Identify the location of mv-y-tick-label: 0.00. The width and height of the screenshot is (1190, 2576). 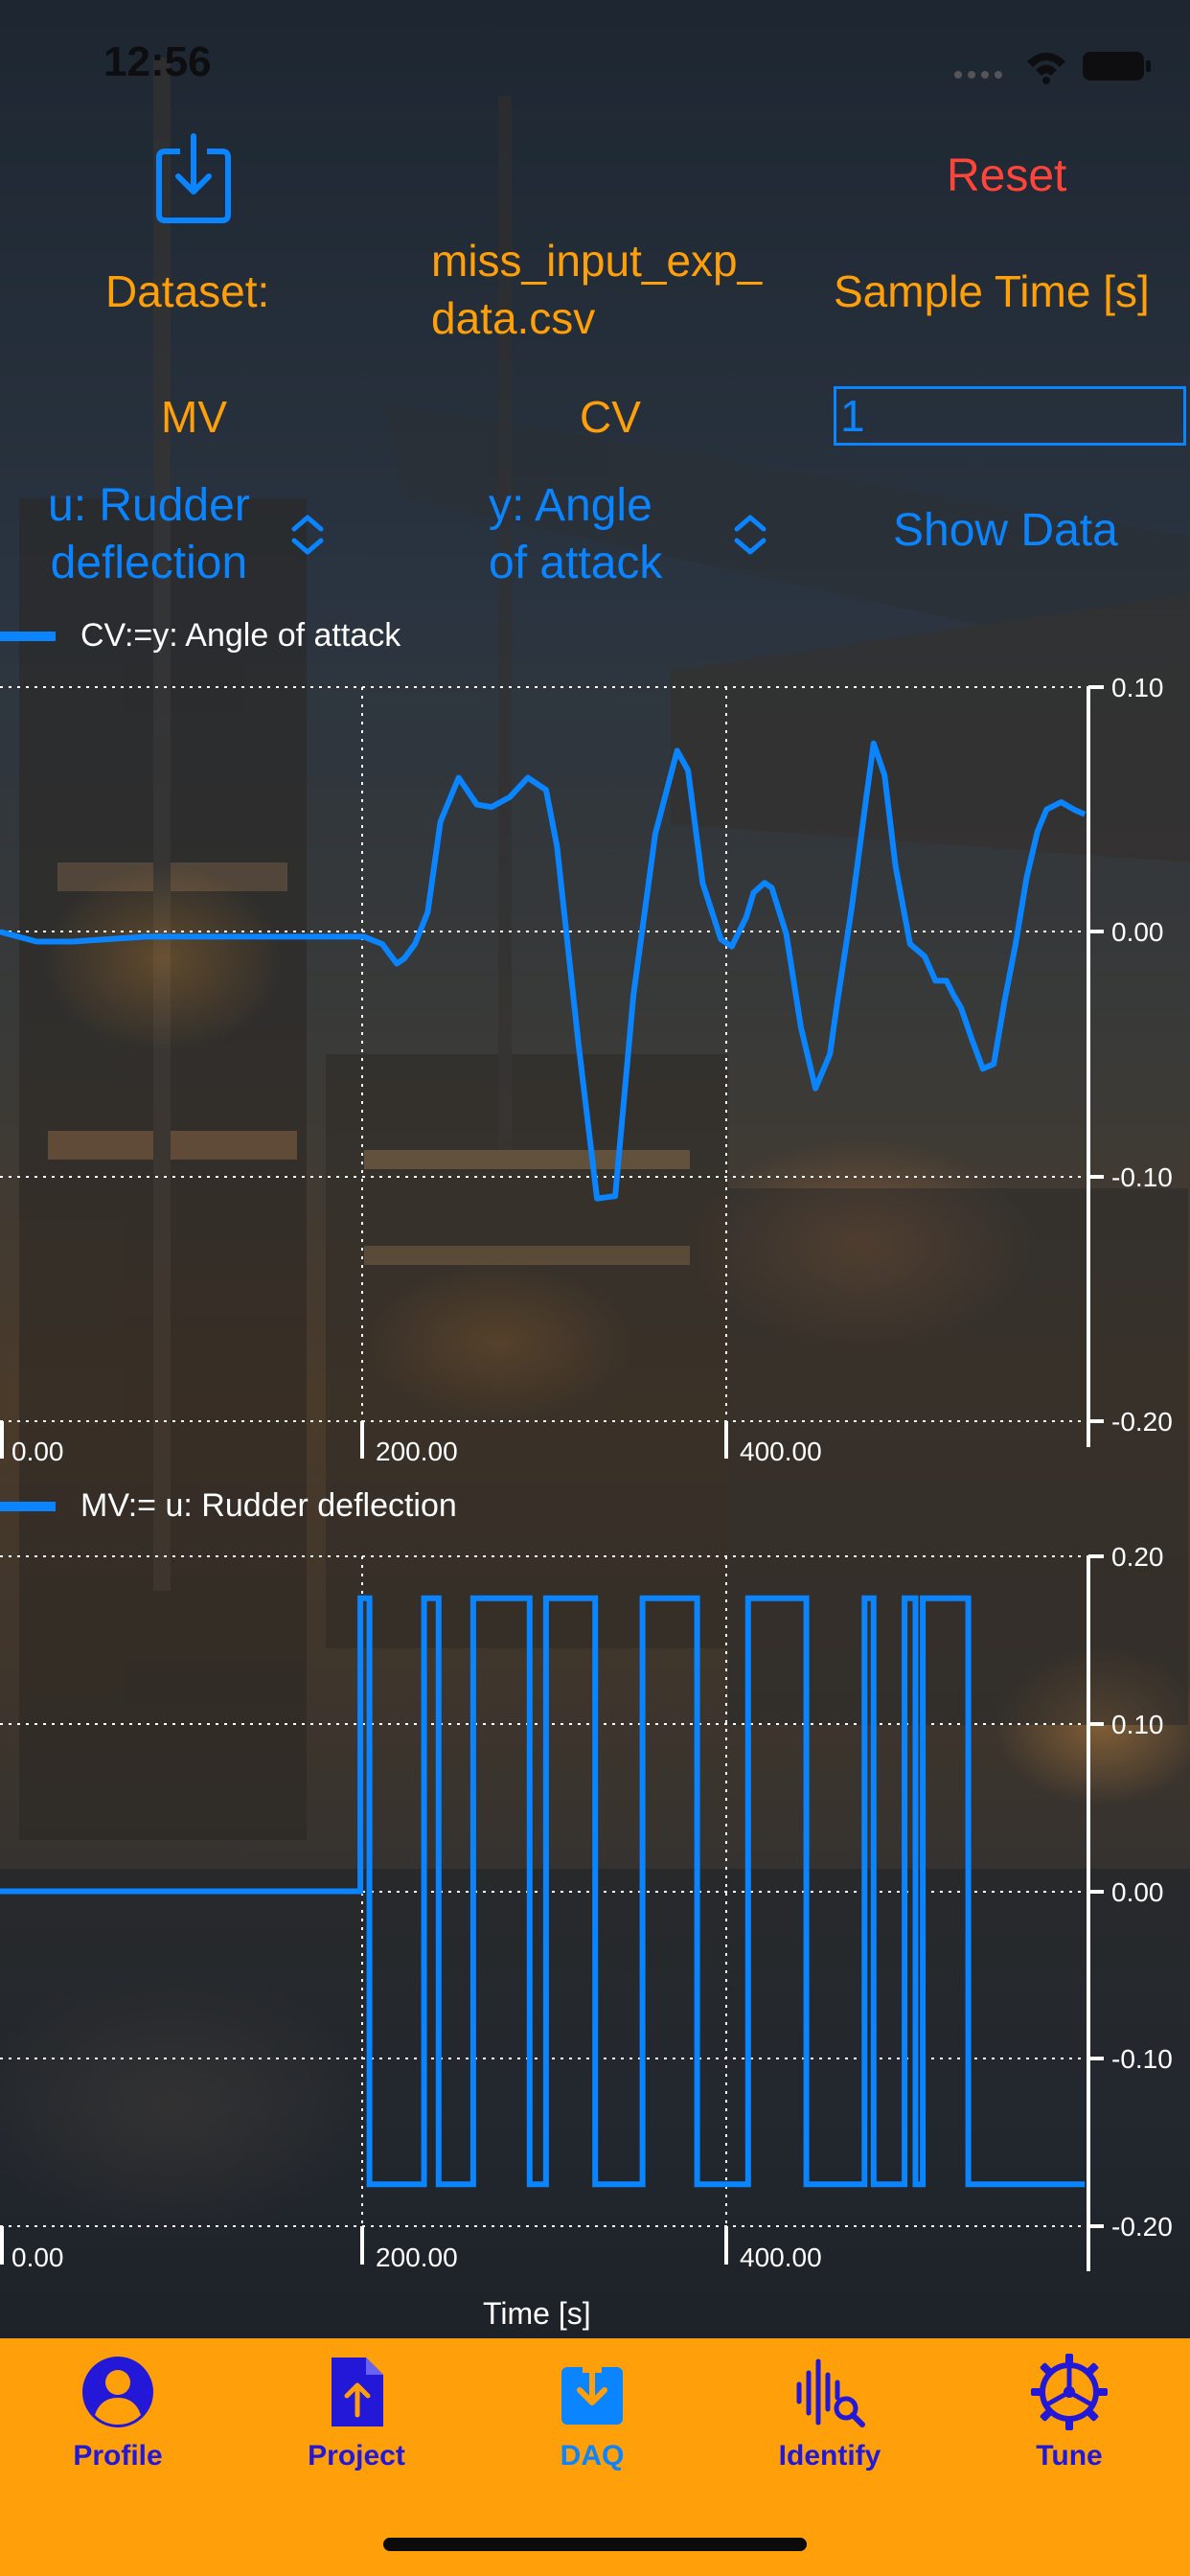
(1137, 1892).